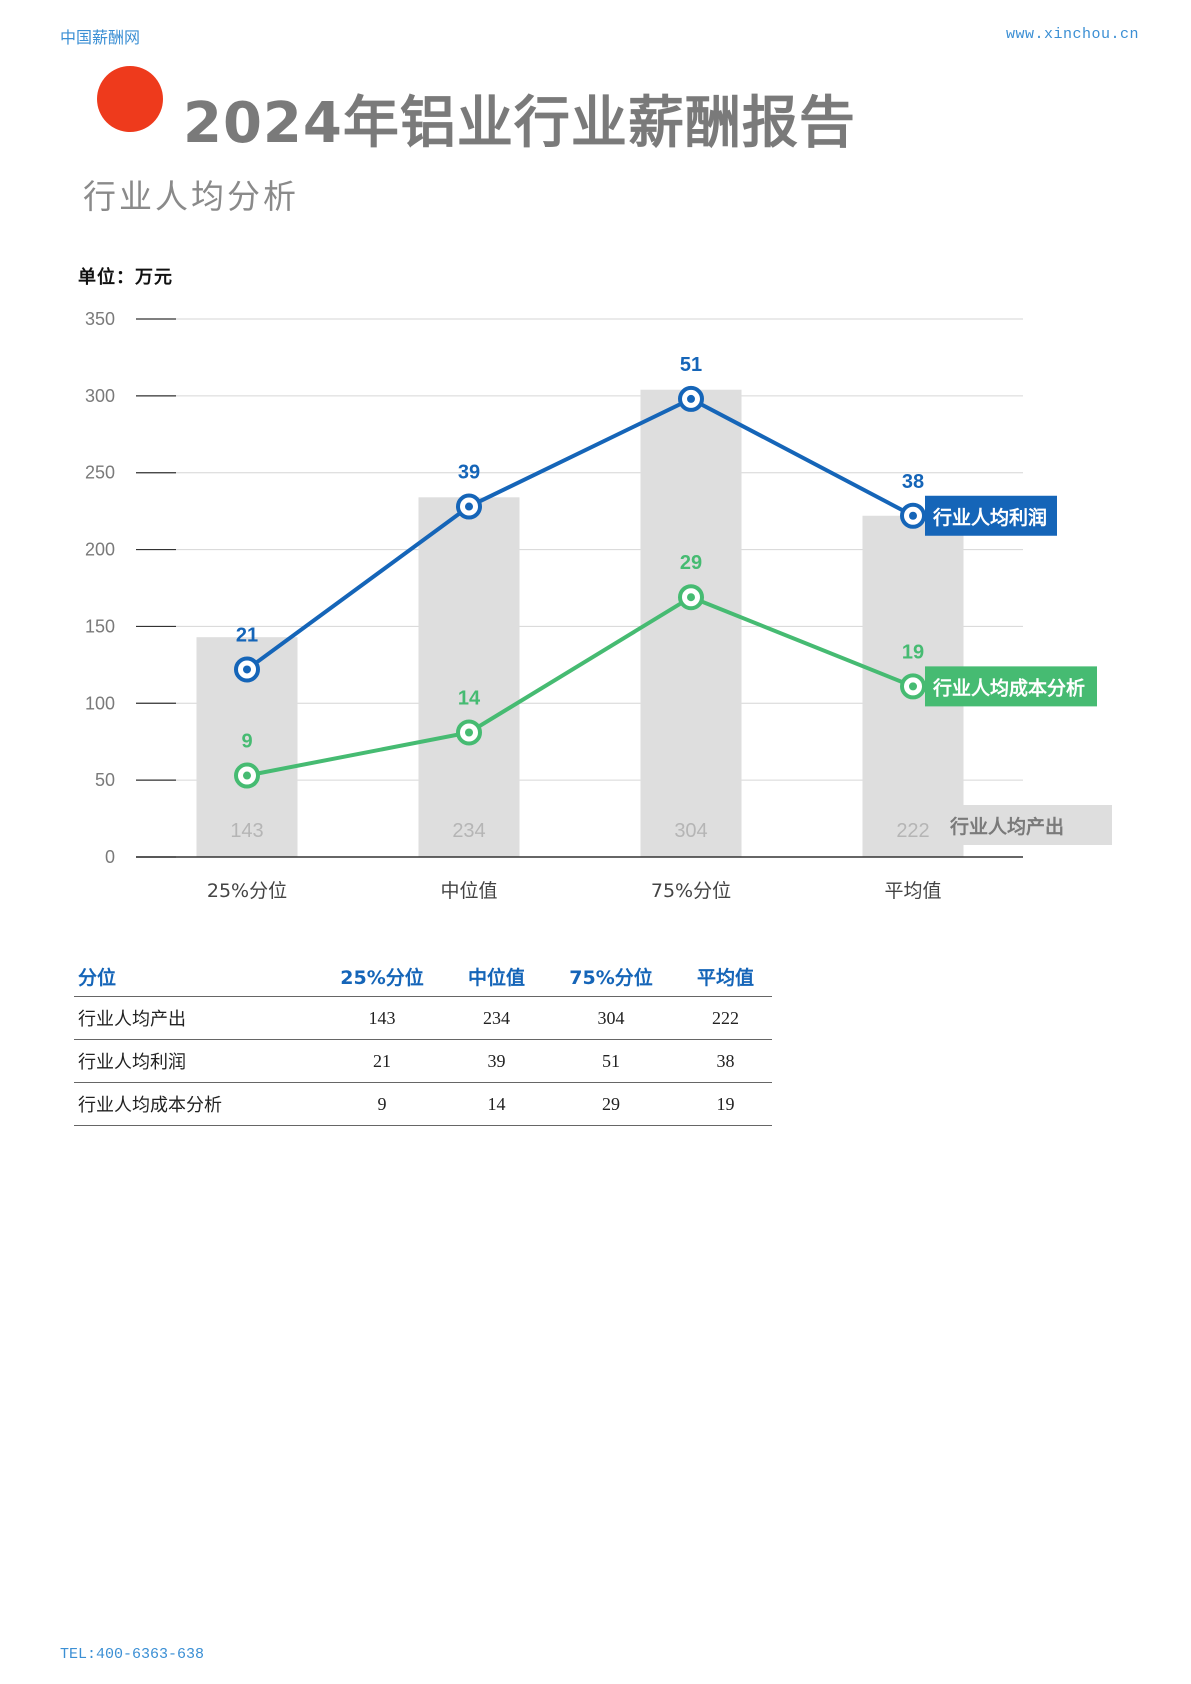  I want to click on bar-value-label: 304, so click(690, 831).